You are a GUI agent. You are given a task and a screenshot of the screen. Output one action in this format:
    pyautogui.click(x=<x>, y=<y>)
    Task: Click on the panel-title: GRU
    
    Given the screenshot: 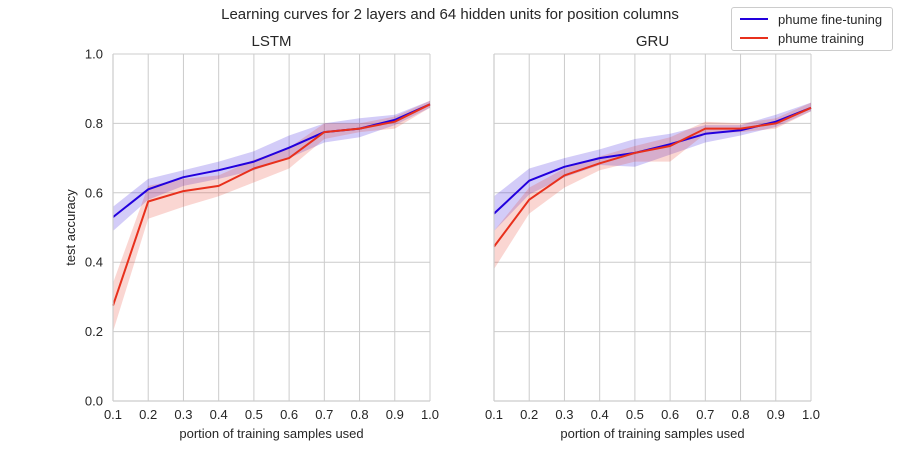 What is the action you would take?
    pyautogui.click(x=652, y=41)
    